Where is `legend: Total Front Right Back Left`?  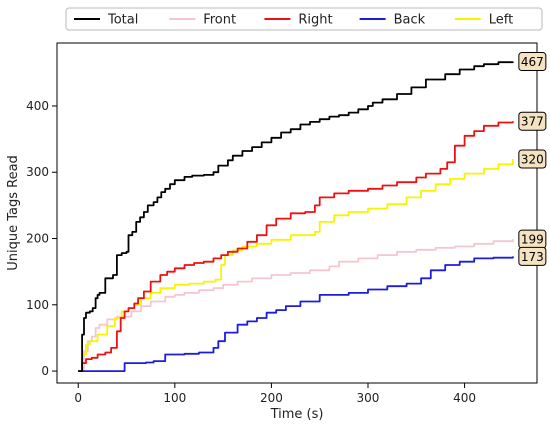
legend: Total Front Right Back Left is located at coordinates (304, 19).